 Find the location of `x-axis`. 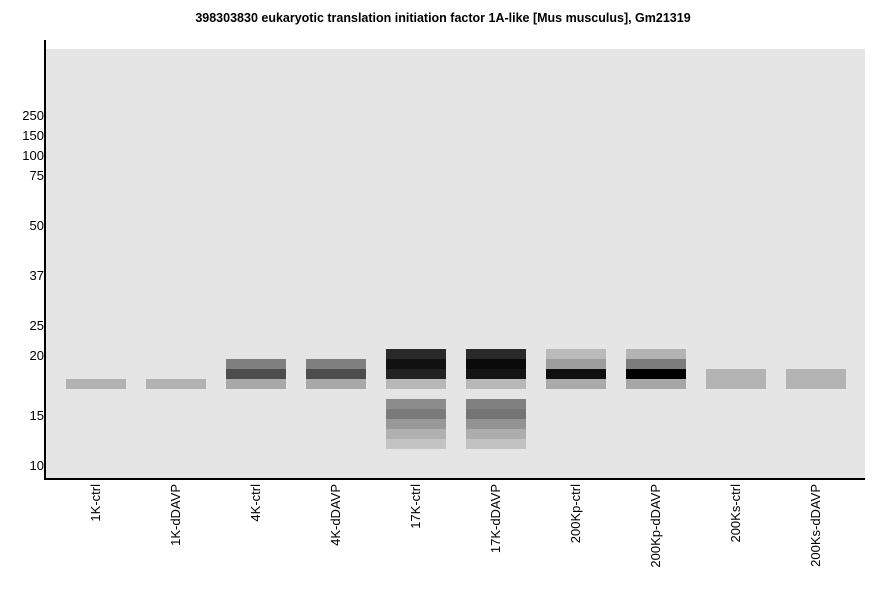

x-axis is located at coordinates (454, 479).